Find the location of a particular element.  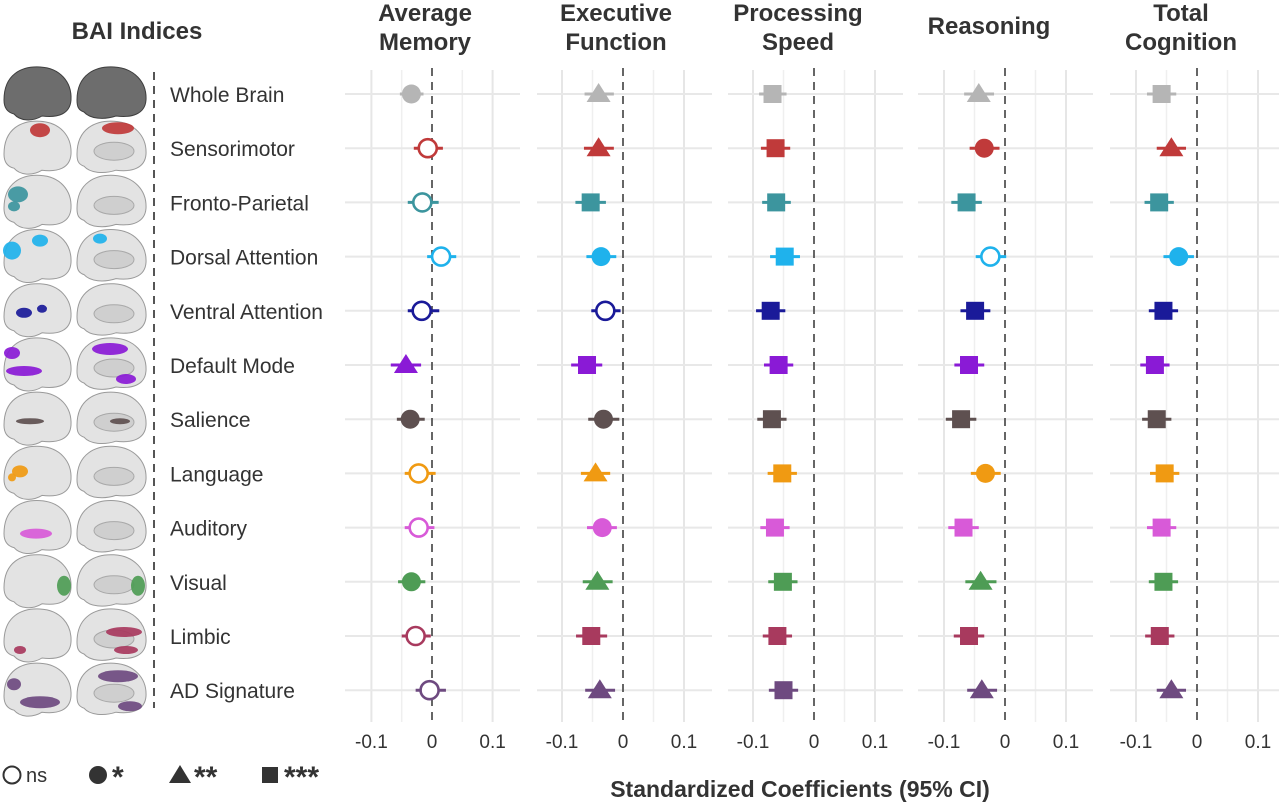

panel-average-memory: Average Memory -0.1 0 0.1 is located at coordinates (432, 376).